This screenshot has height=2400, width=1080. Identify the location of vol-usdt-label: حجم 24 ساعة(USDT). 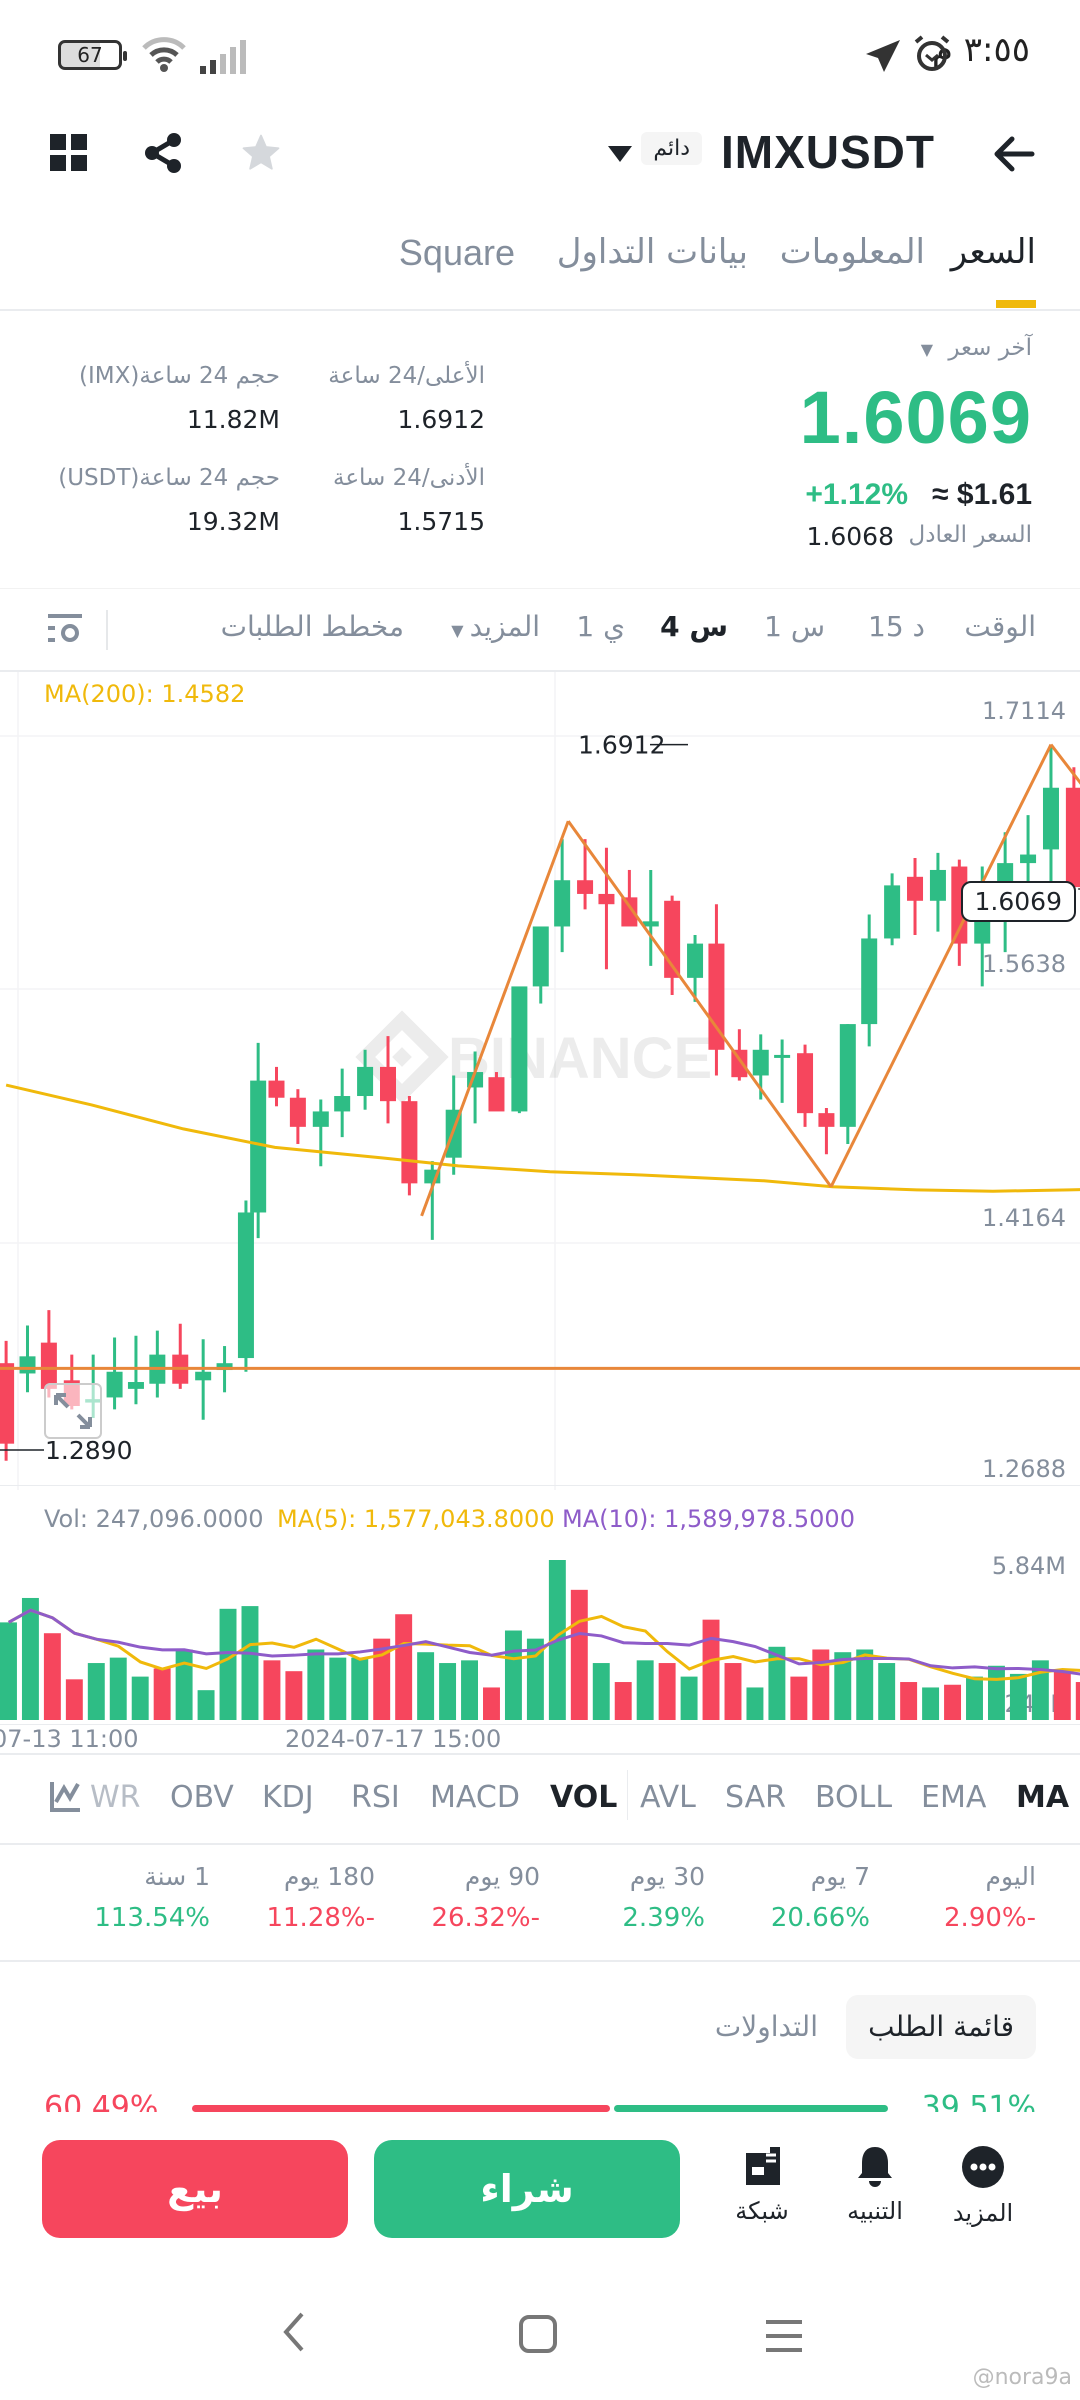
(169, 478).